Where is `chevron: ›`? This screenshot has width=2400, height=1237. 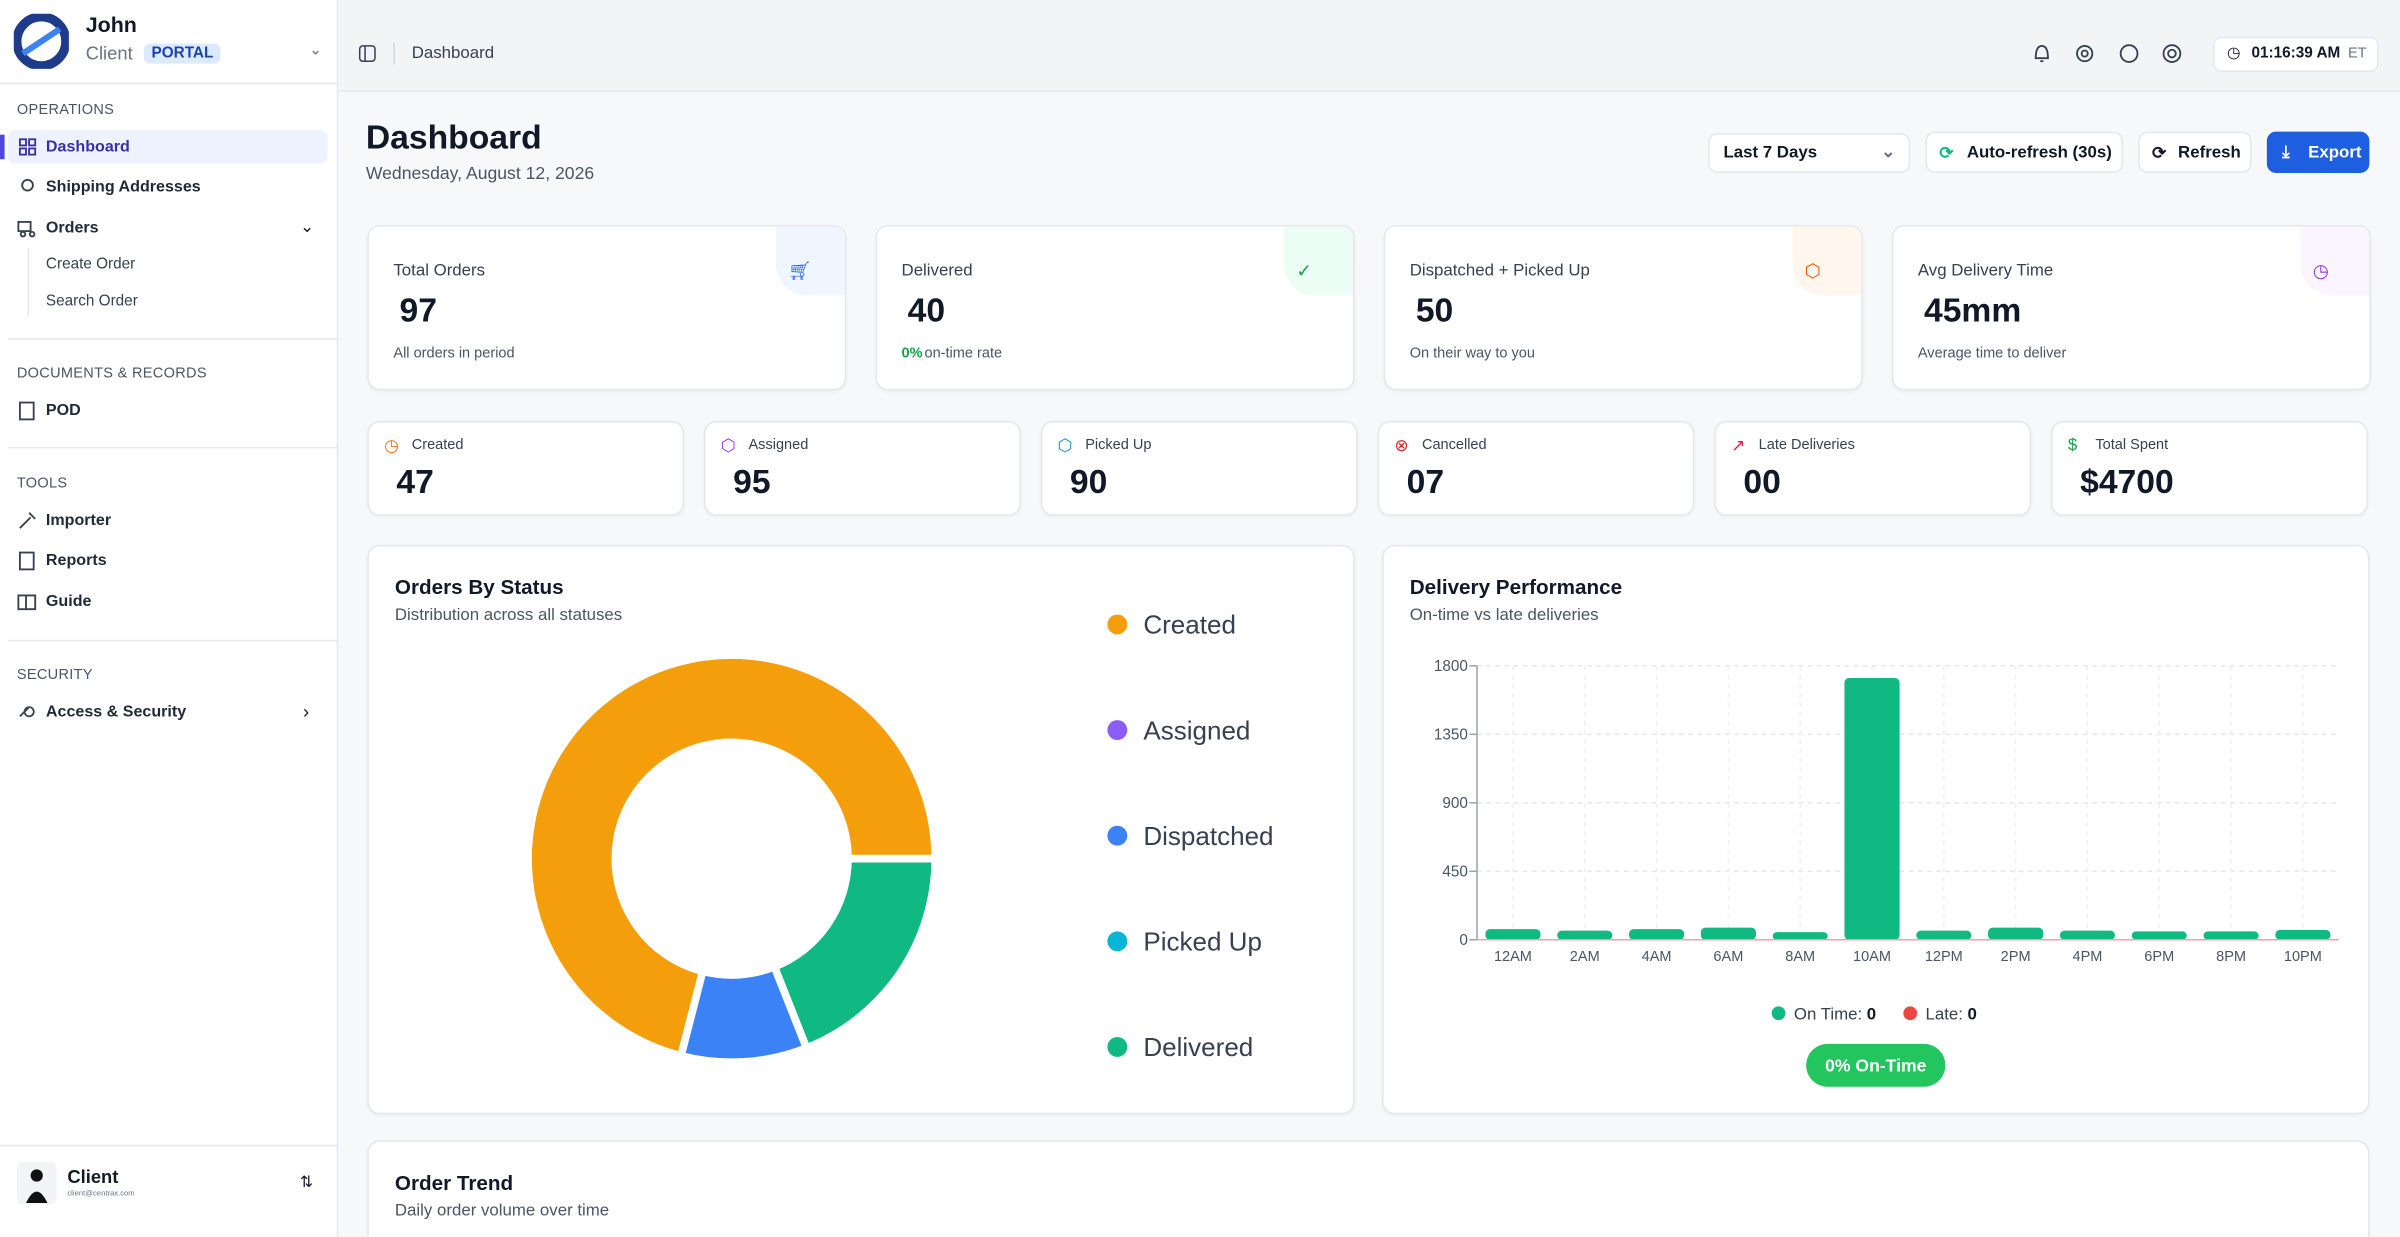 chevron: › is located at coordinates (306, 712).